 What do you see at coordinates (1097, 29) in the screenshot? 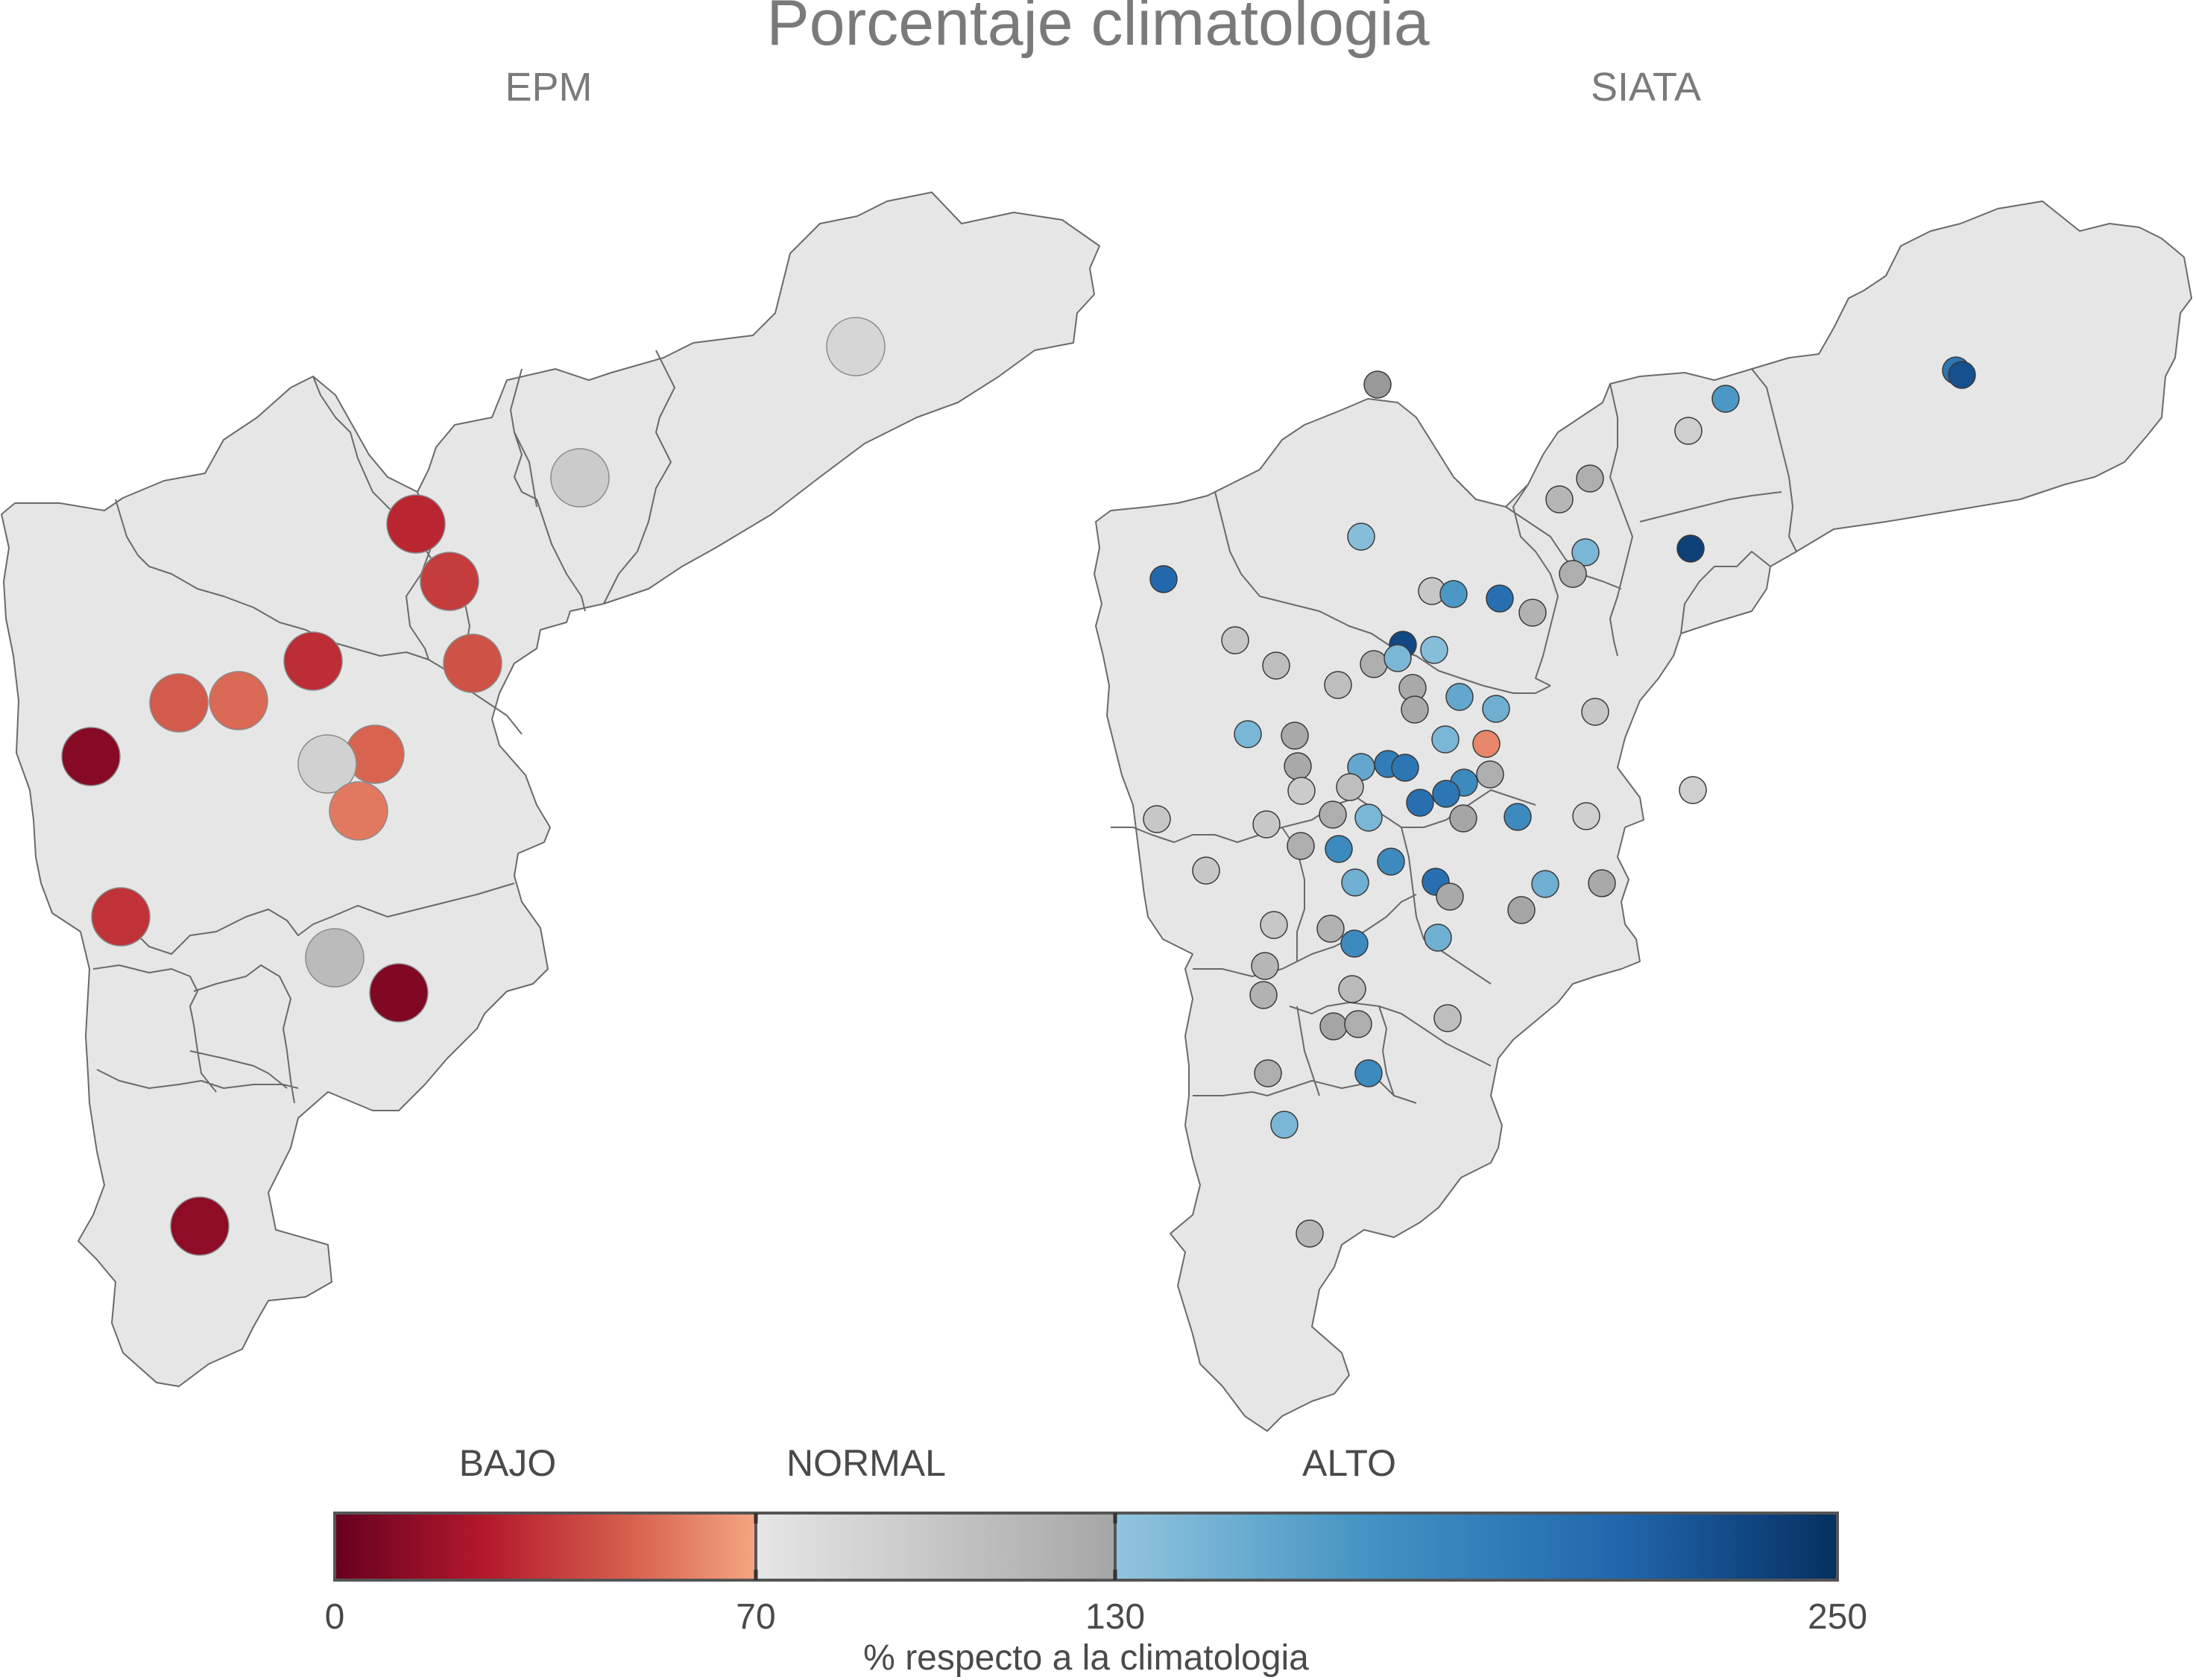
I see `figure-title: Porcentaje climatologia` at bounding box center [1097, 29].